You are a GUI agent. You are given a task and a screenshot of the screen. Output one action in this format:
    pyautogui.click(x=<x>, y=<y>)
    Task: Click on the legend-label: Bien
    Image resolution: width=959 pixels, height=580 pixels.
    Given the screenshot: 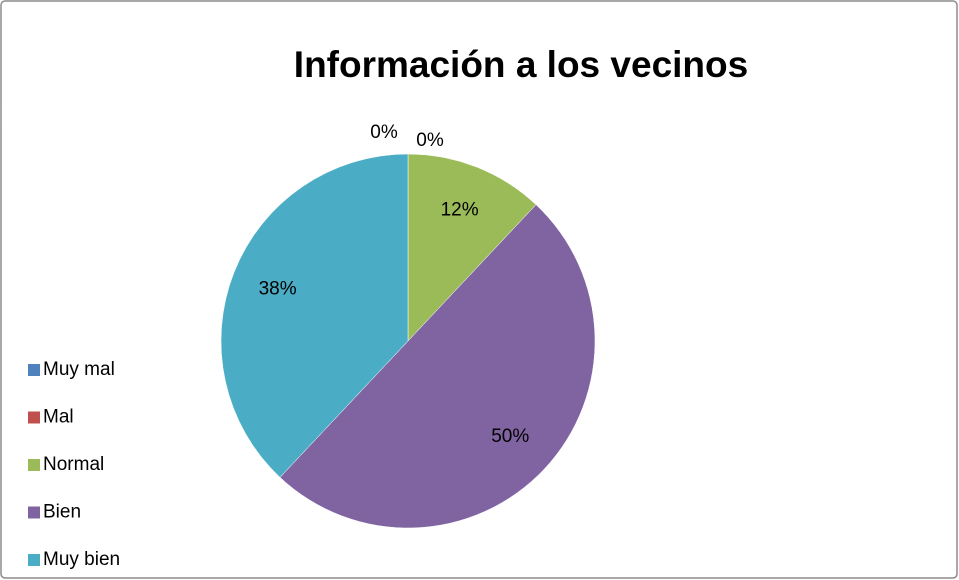 What is the action you would take?
    pyautogui.click(x=62, y=512)
    